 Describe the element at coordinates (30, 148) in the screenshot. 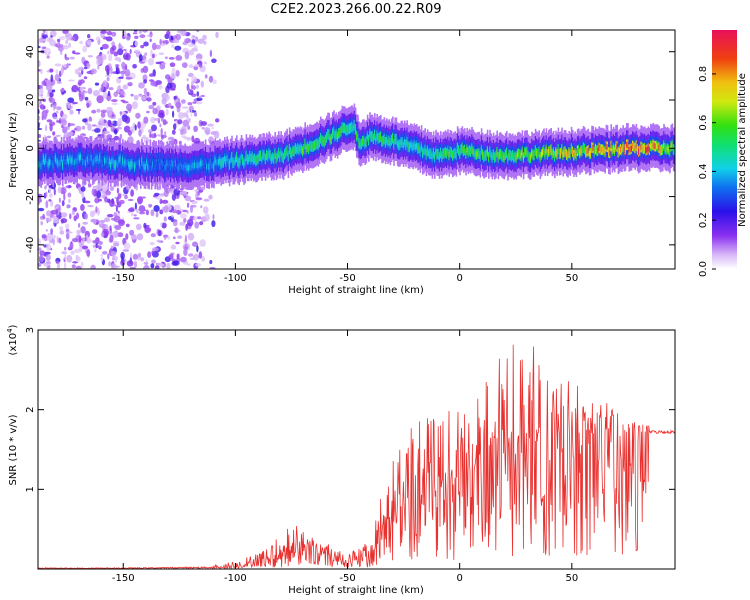

I see `y-tick-label: 0` at that location.